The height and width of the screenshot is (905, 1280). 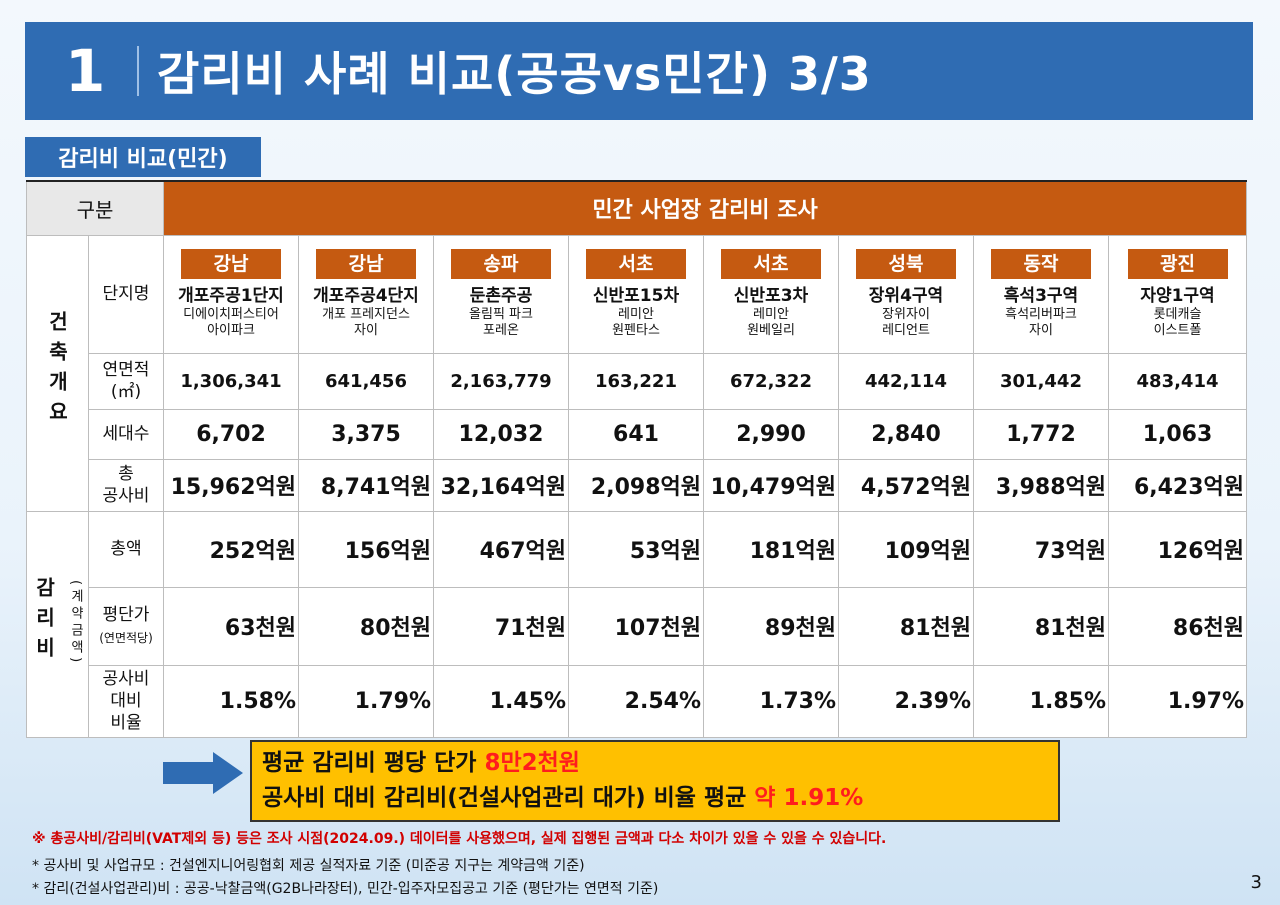 What do you see at coordinates (906, 264) in the screenshot?
I see `region-badge: 성북` at bounding box center [906, 264].